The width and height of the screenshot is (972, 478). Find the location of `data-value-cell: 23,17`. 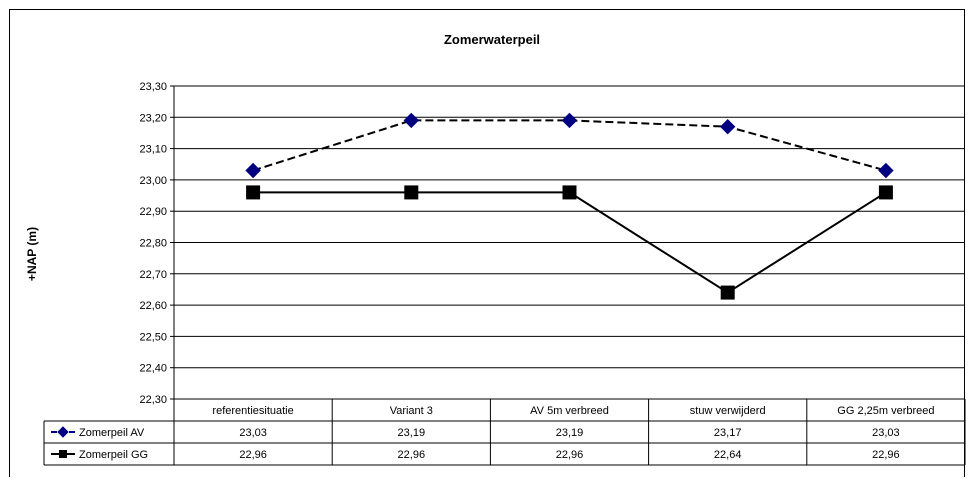

data-value-cell: 23,17 is located at coordinates (728, 433).